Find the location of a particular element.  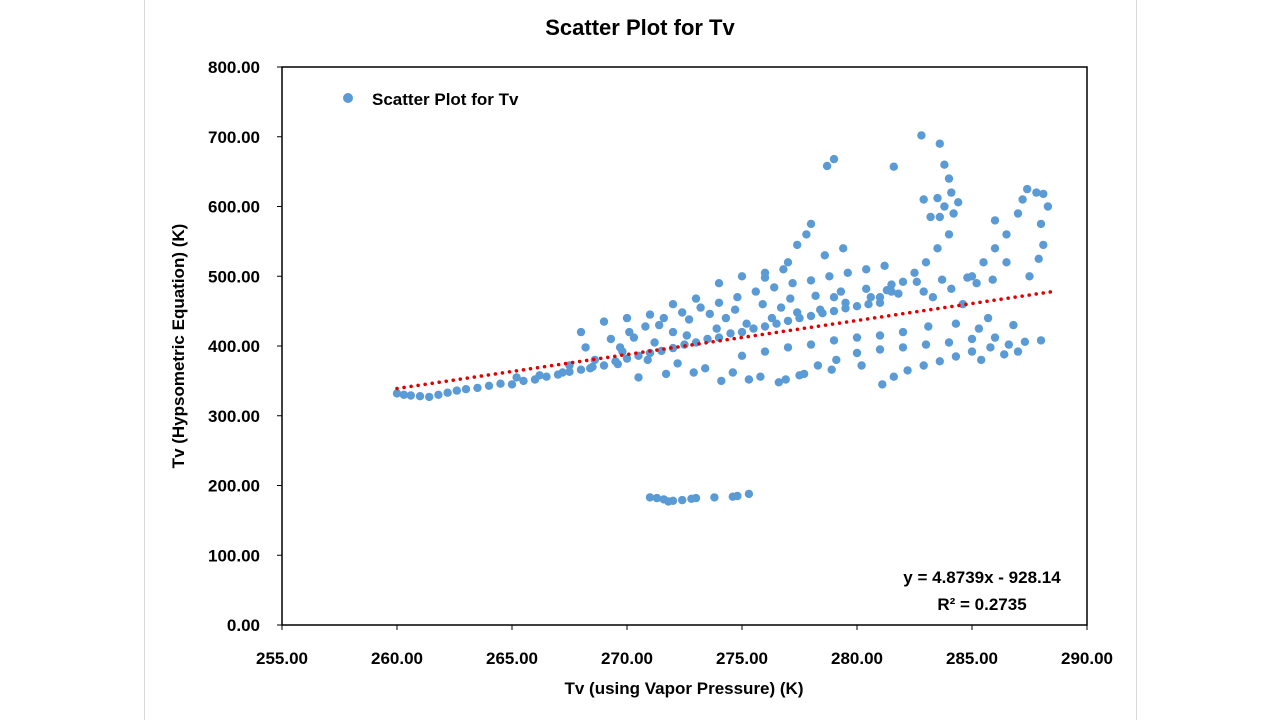

slide-edge-left is located at coordinates (144, 360).